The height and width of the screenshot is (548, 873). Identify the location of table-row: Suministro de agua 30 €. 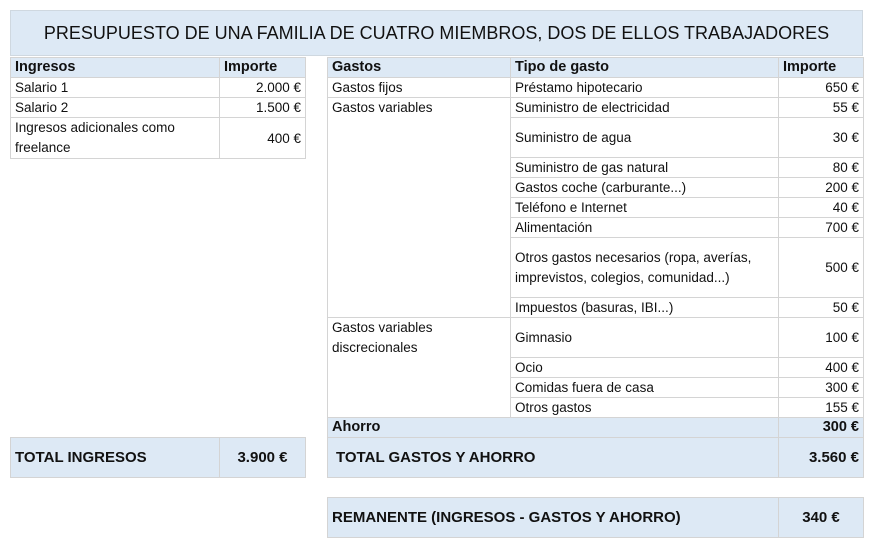
(596, 137).